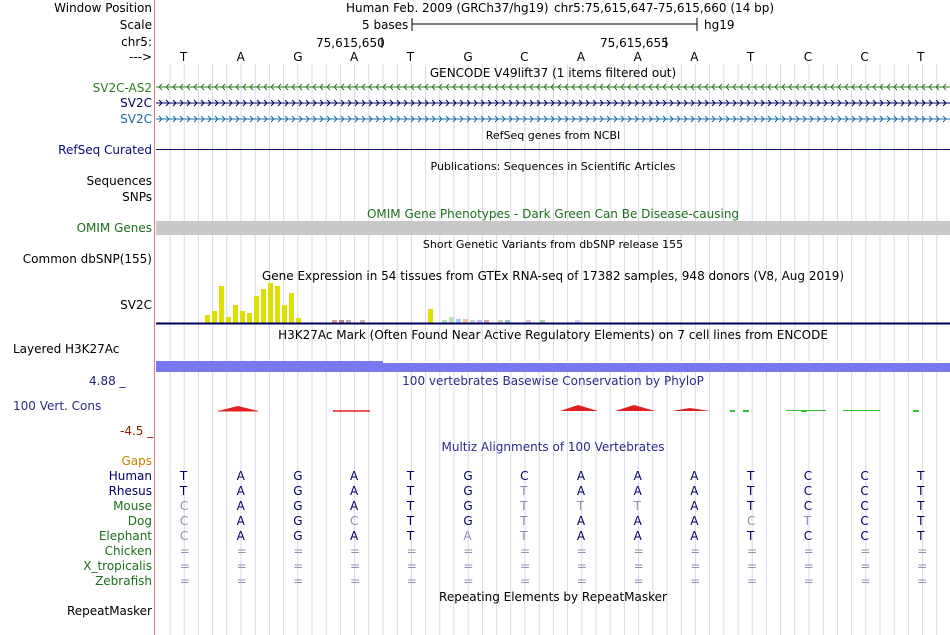 Image resolution: width=950 pixels, height=635 pixels. What do you see at coordinates (475, 408) in the screenshot?
I see `phylop-plot` at bounding box center [475, 408].